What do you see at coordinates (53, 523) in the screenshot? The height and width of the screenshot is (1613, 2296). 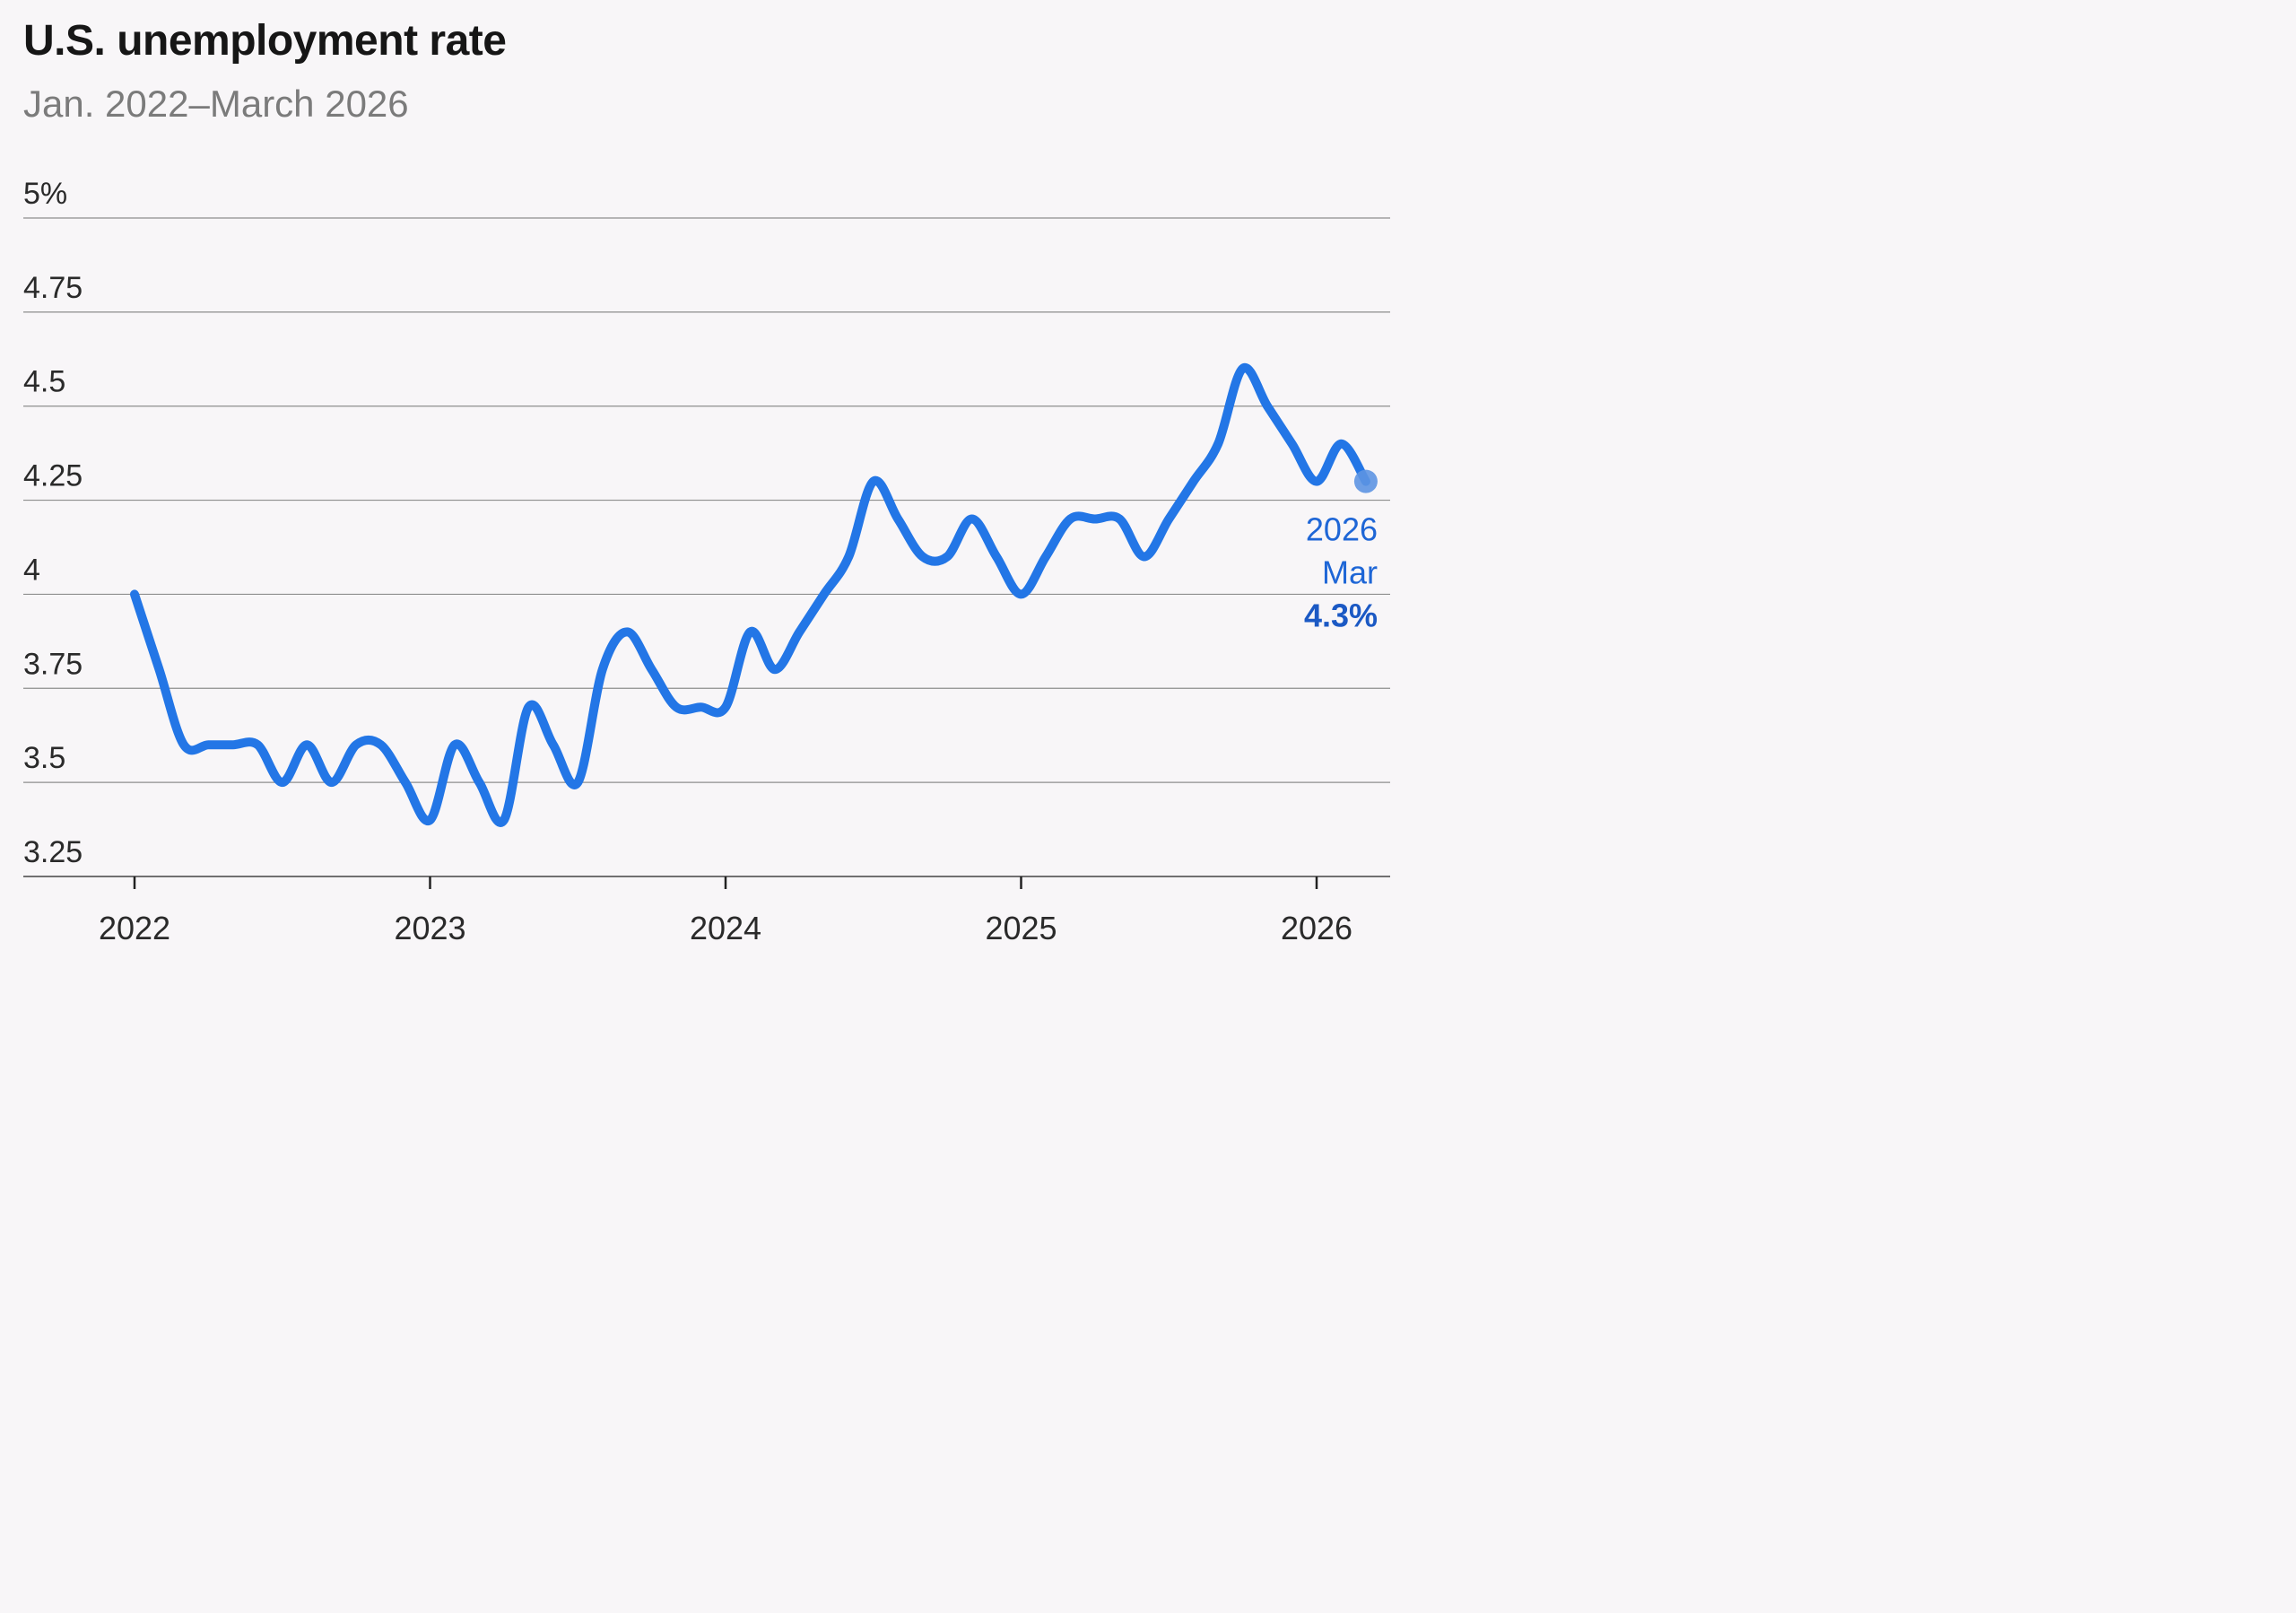 I see `y-axis-labels: 5% 4.75 4.5 4.25 4 3.75 3.5 3.25` at bounding box center [53, 523].